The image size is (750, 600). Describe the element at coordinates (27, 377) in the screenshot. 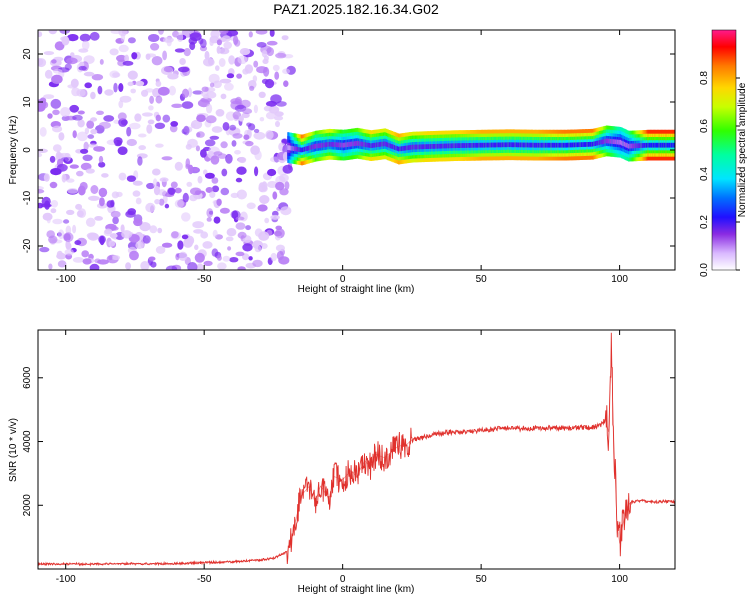

I see `snr-y-tick-label: 6000` at that location.